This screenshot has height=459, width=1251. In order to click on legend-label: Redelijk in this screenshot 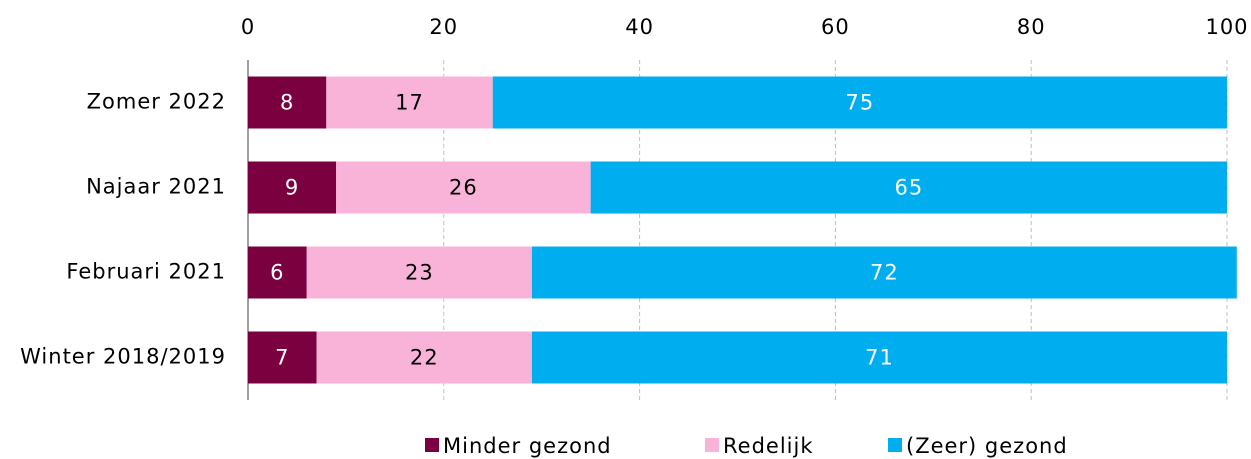, I will do `click(768, 446)`.